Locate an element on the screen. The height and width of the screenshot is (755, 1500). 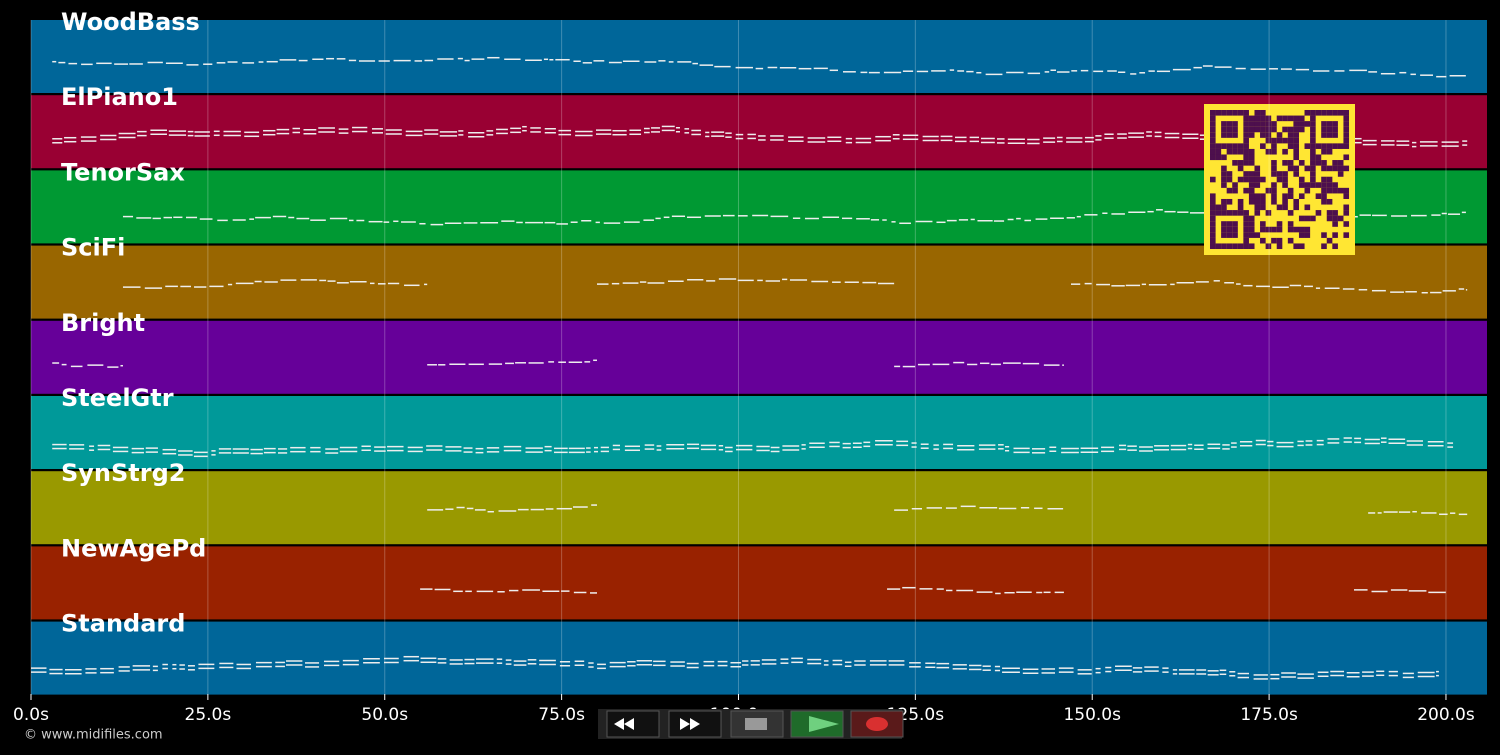
stop-button is located at coordinates (757, 724).